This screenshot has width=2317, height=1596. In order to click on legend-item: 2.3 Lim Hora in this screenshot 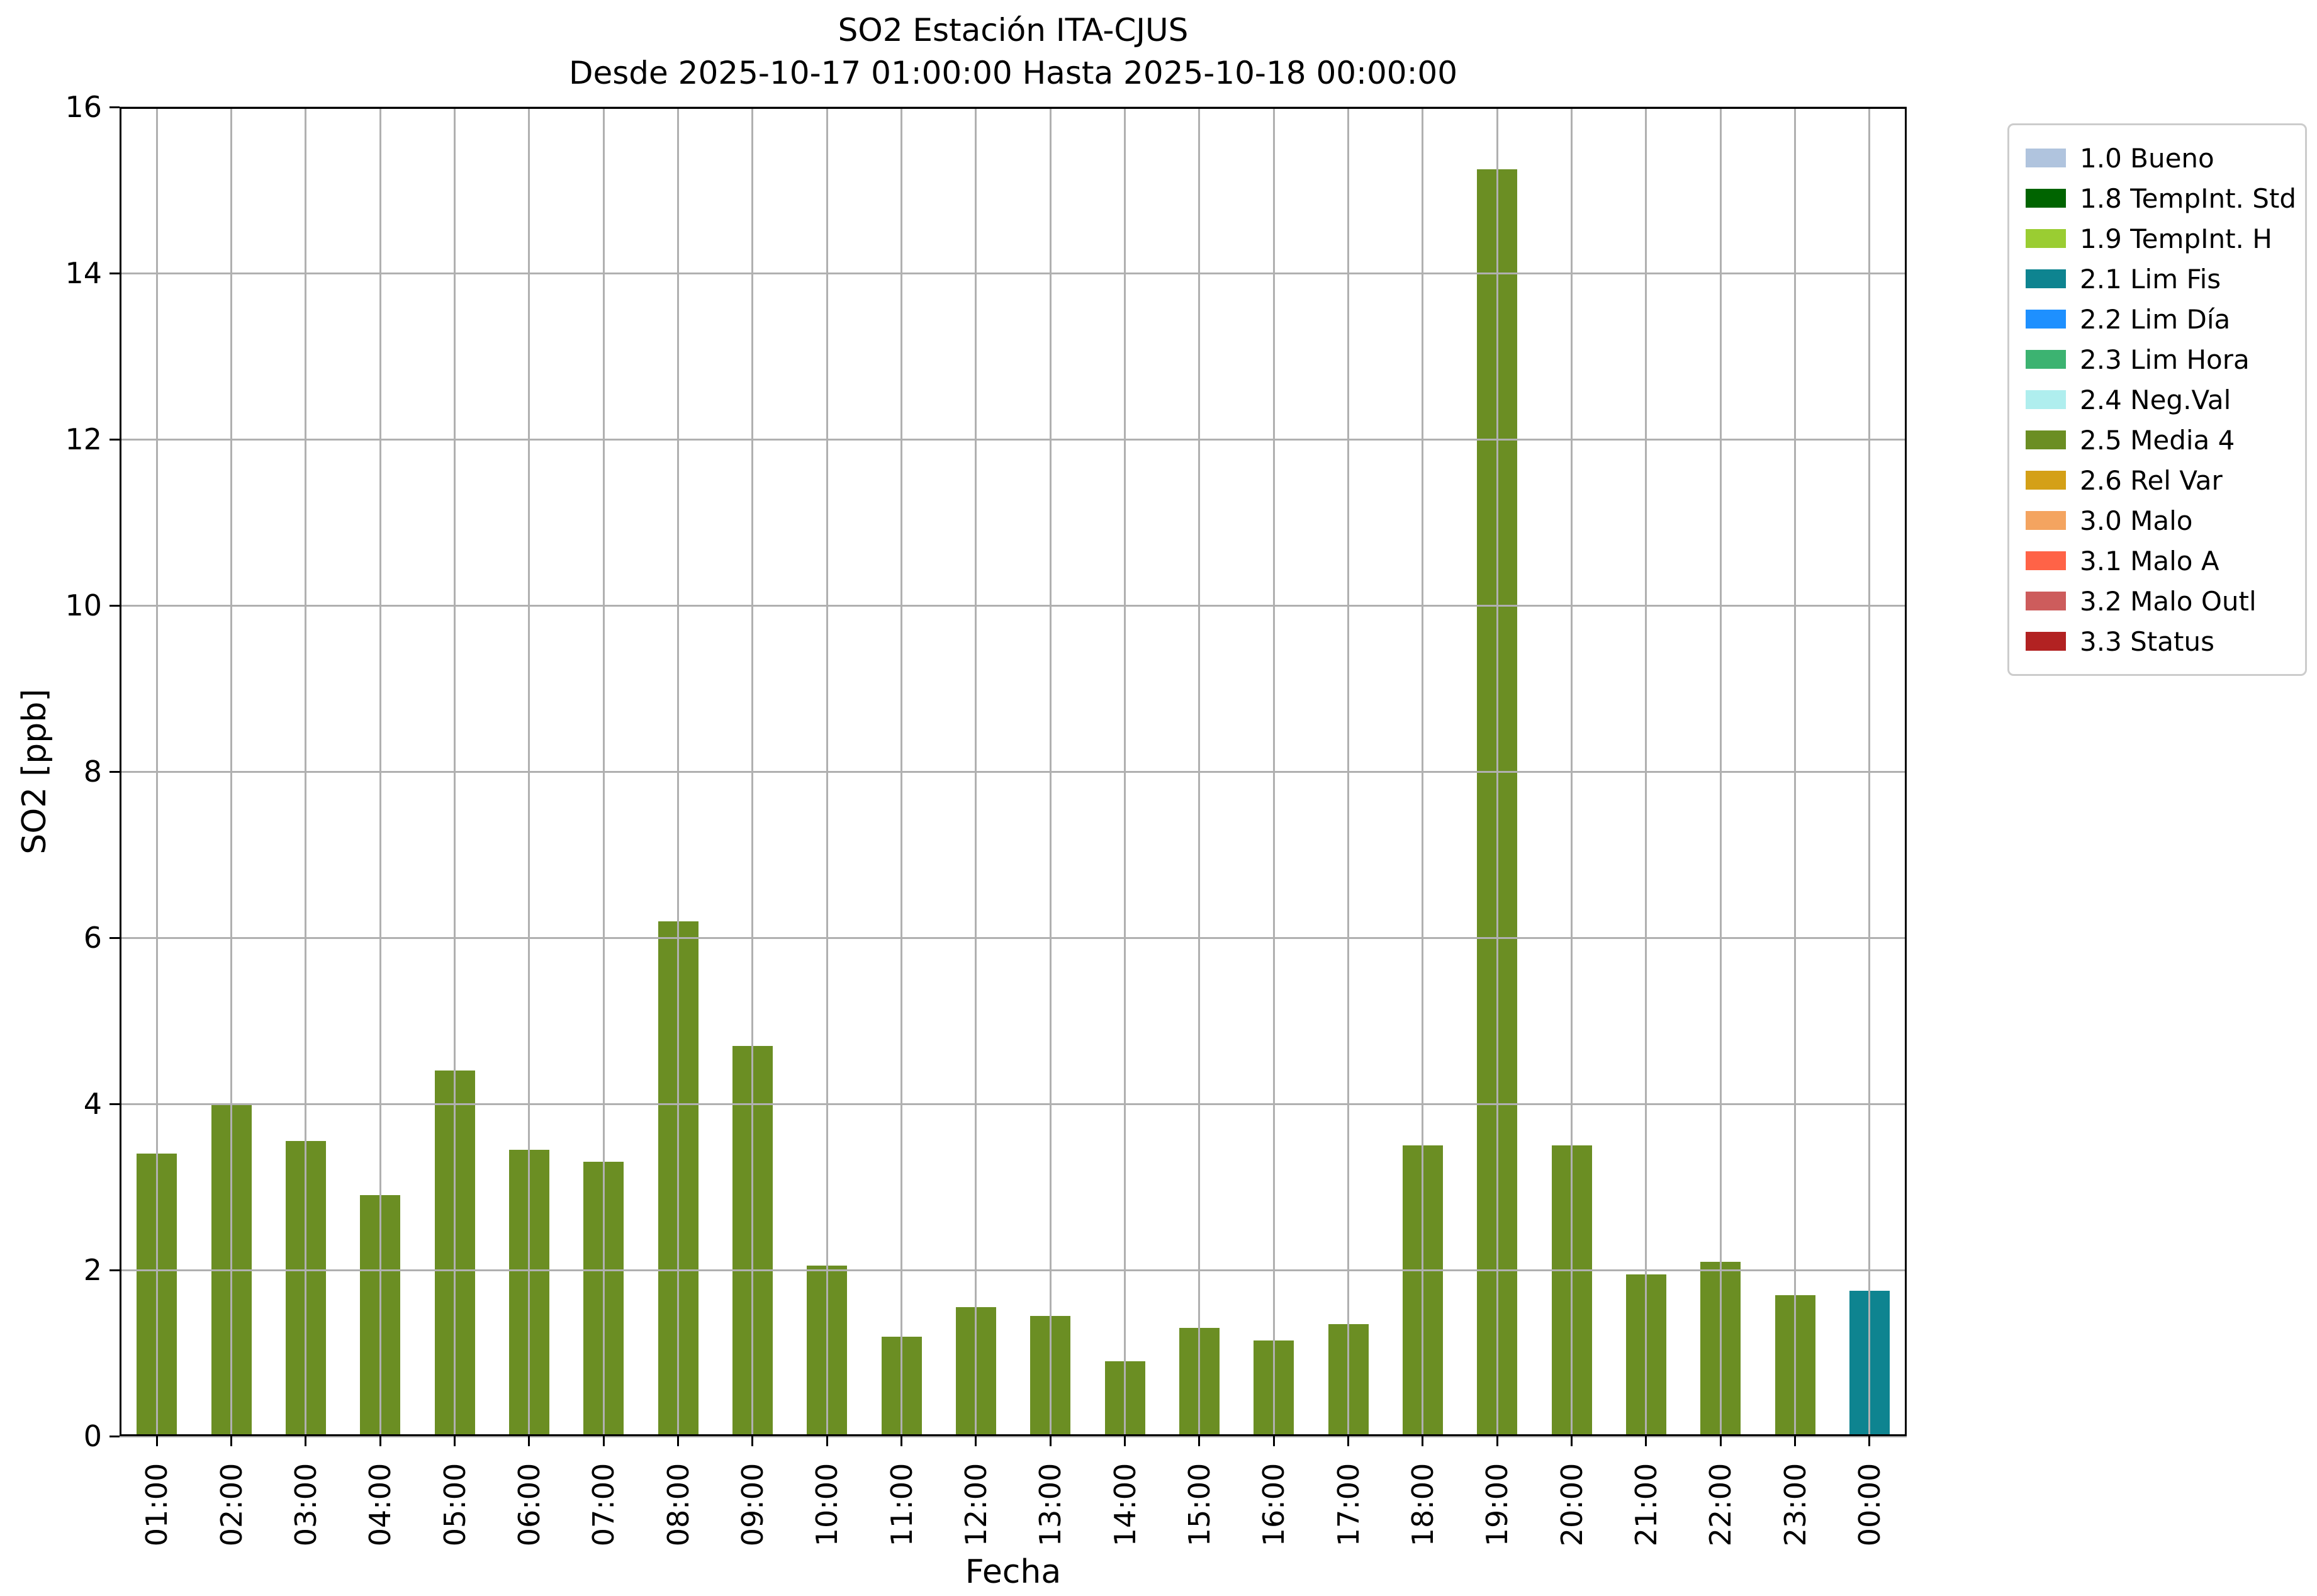, I will do `click(2157, 359)`.